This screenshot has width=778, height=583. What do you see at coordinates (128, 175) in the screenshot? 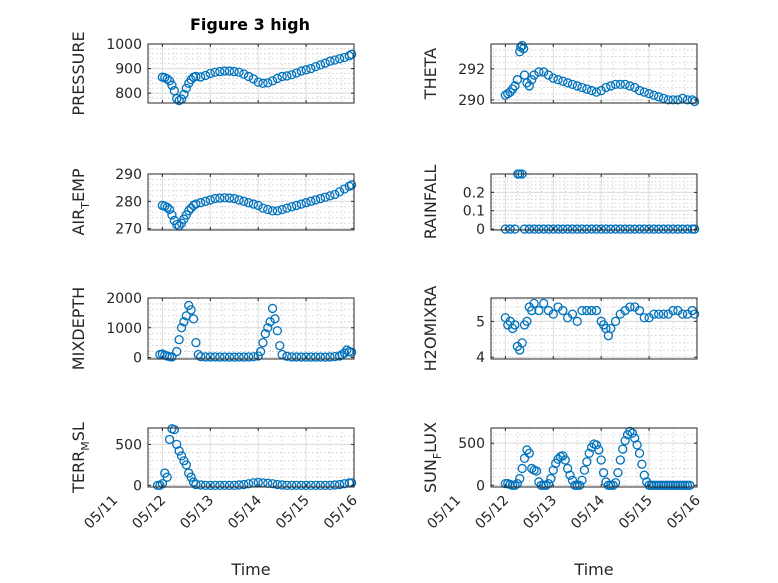
I see `y-tick-label: 290` at bounding box center [128, 175].